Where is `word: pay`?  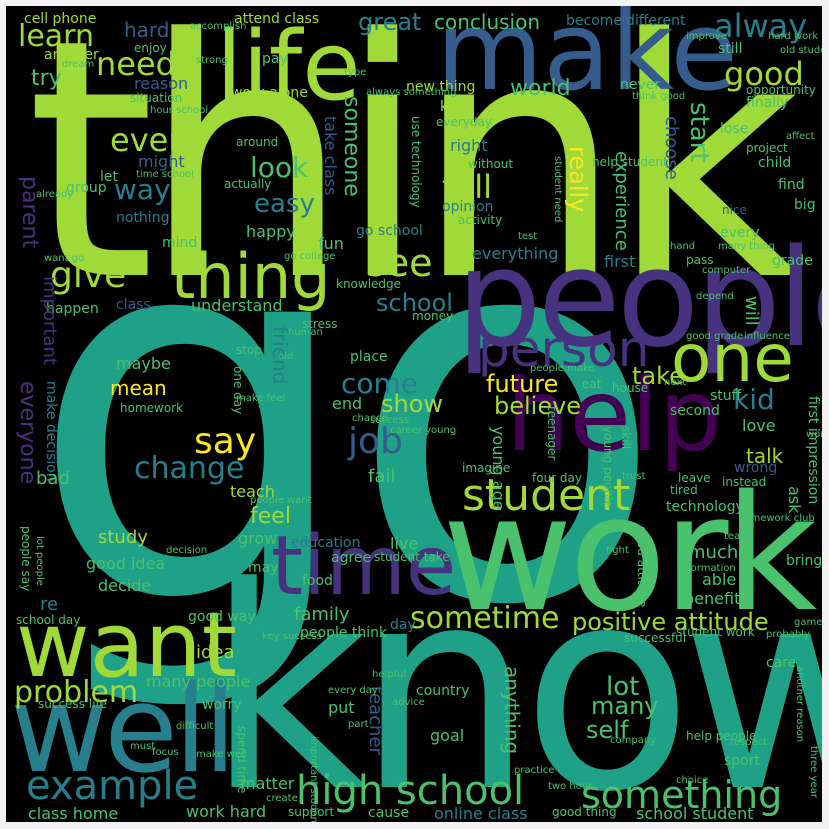 word: pay is located at coordinates (275, 59).